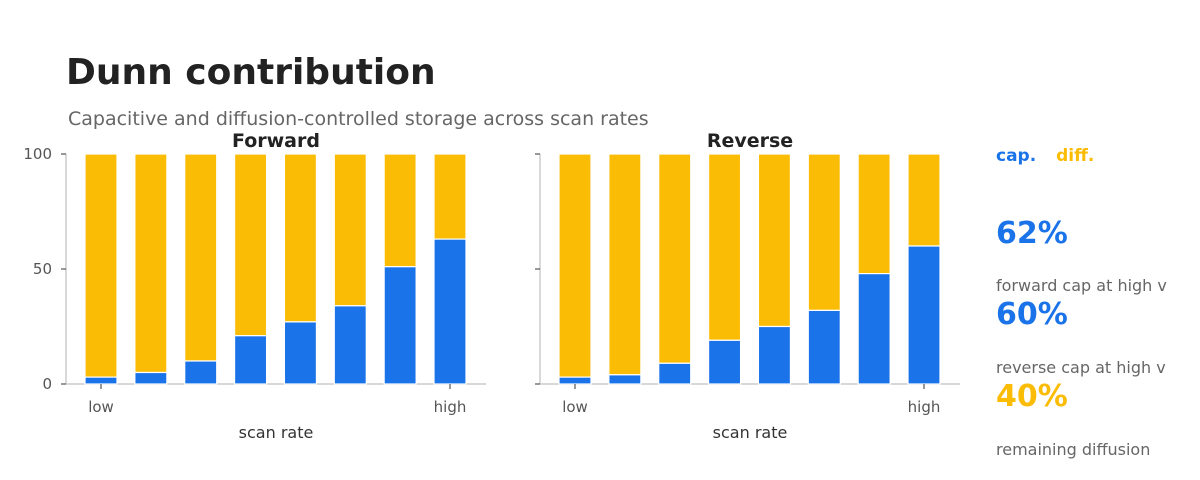 The height and width of the screenshot is (480, 1200). What do you see at coordinates (1052, 156) in the screenshot?
I see `legend: cap. diff.` at bounding box center [1052, 156].